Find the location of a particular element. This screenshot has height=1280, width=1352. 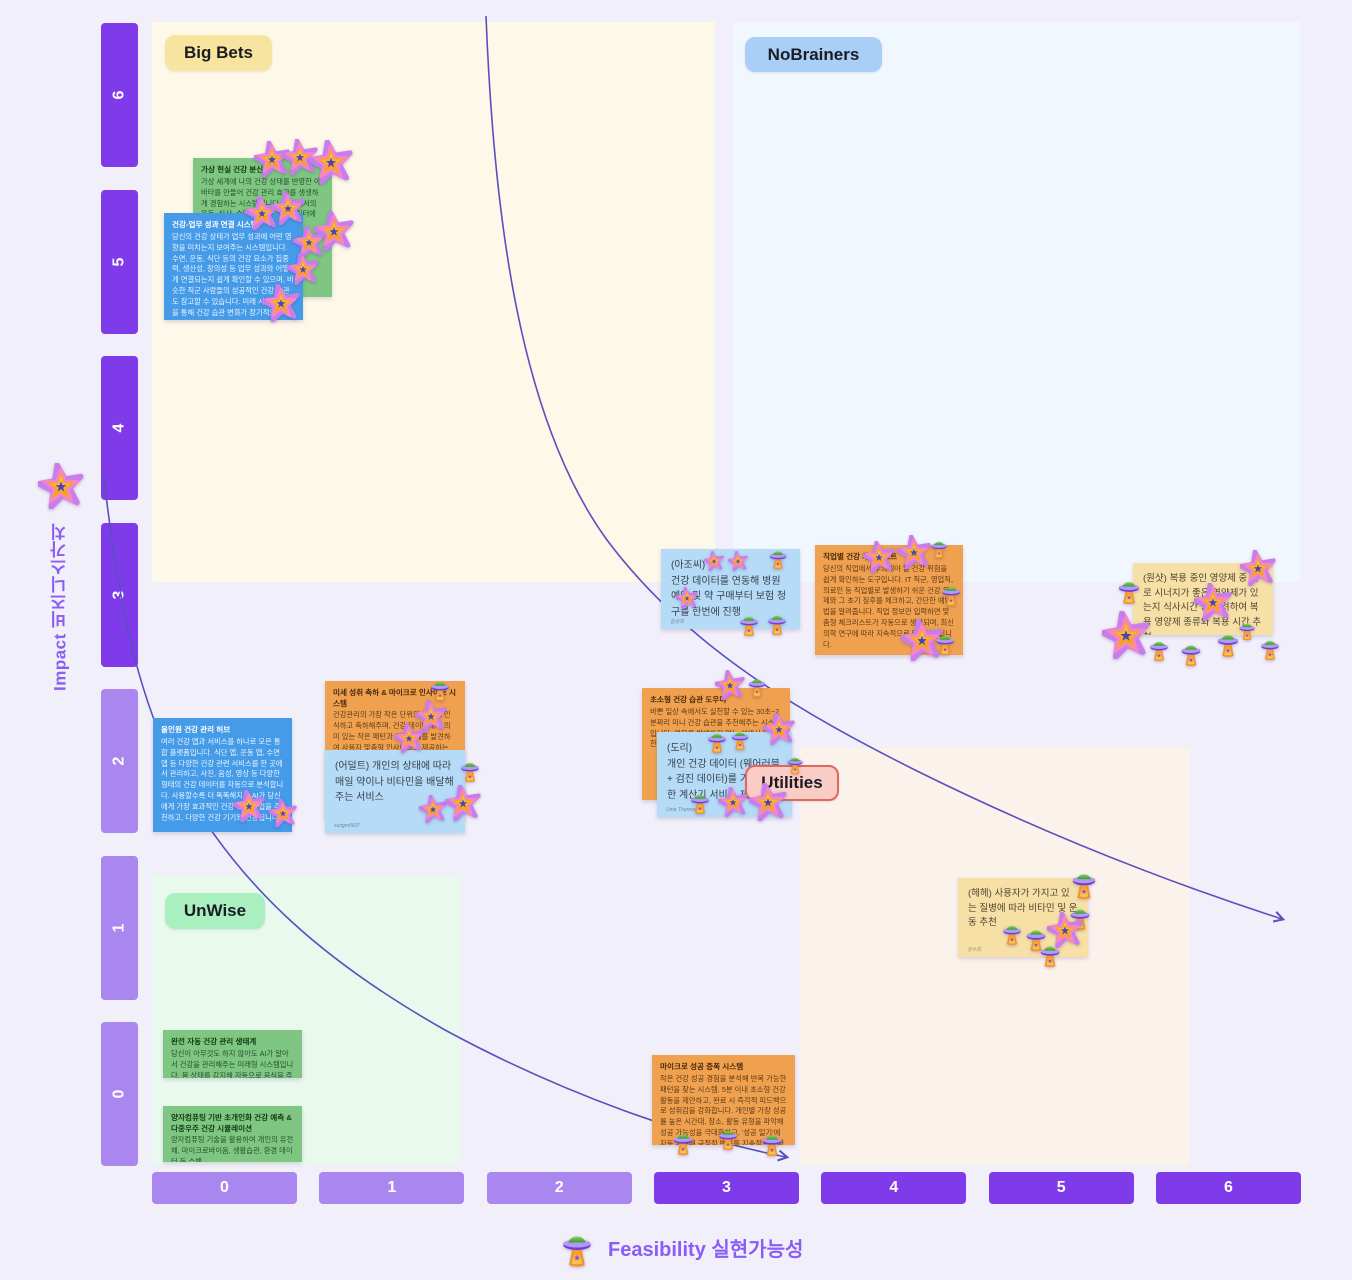

note-author: sungm0607 is located at coordinates (347, 826).